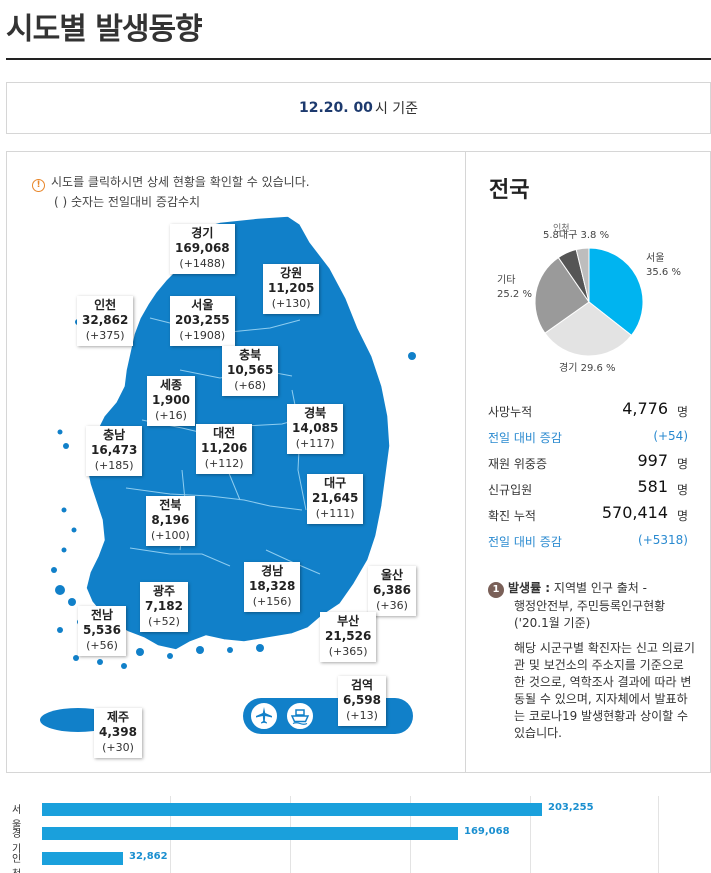  Describe the element at coordinates (118, 733) in the screenshot. I see `region-jeju: 제주 4,398 (+30)` at that location.